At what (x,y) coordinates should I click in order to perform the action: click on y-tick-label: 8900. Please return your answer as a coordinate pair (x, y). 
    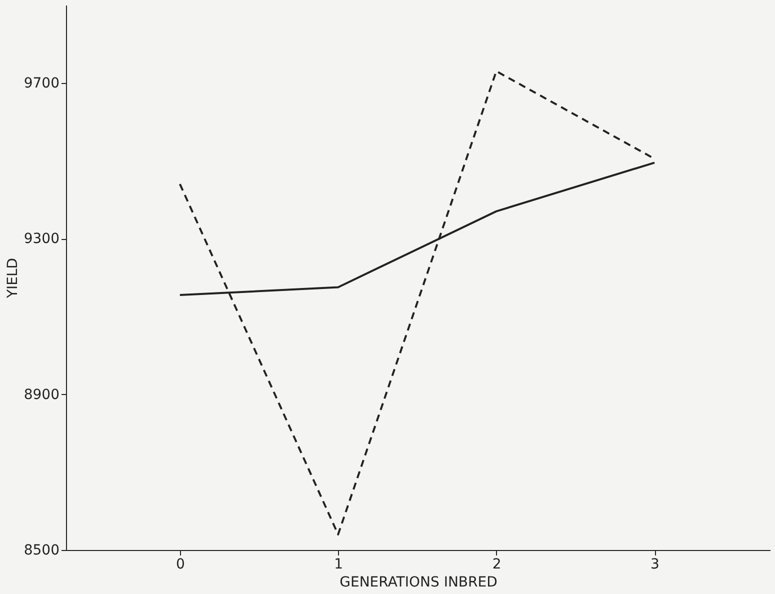
    Looking at the image, I should click on (42, 394).